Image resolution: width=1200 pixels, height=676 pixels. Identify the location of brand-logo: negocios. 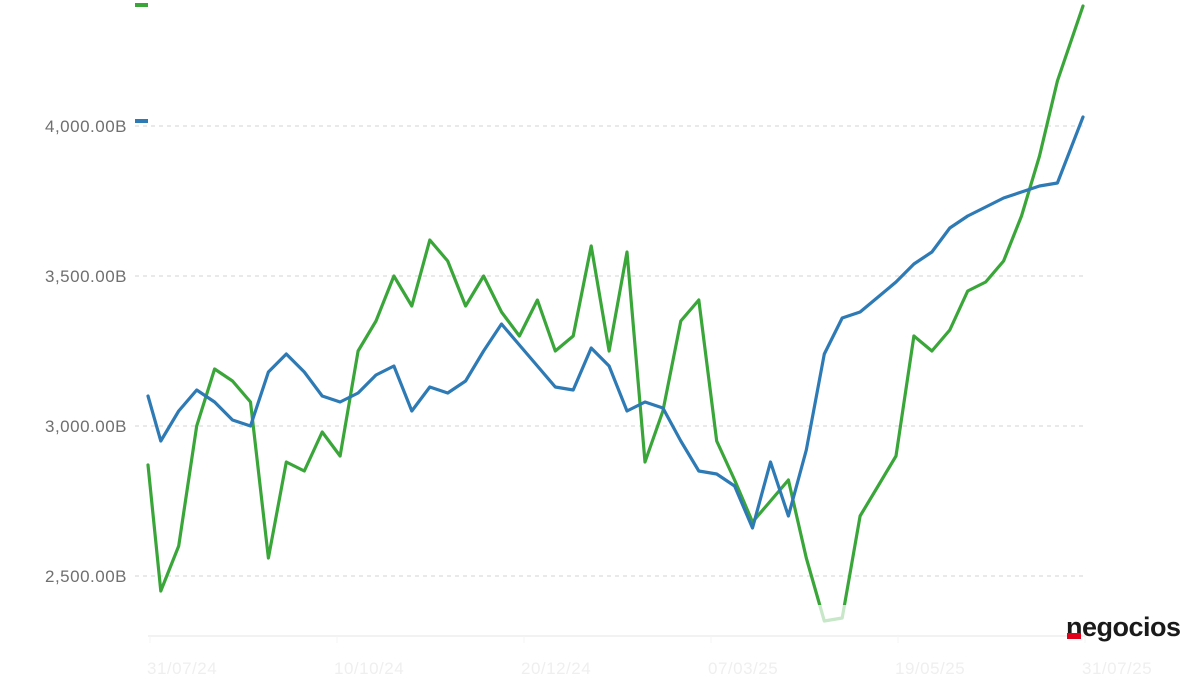
(1123, 627).